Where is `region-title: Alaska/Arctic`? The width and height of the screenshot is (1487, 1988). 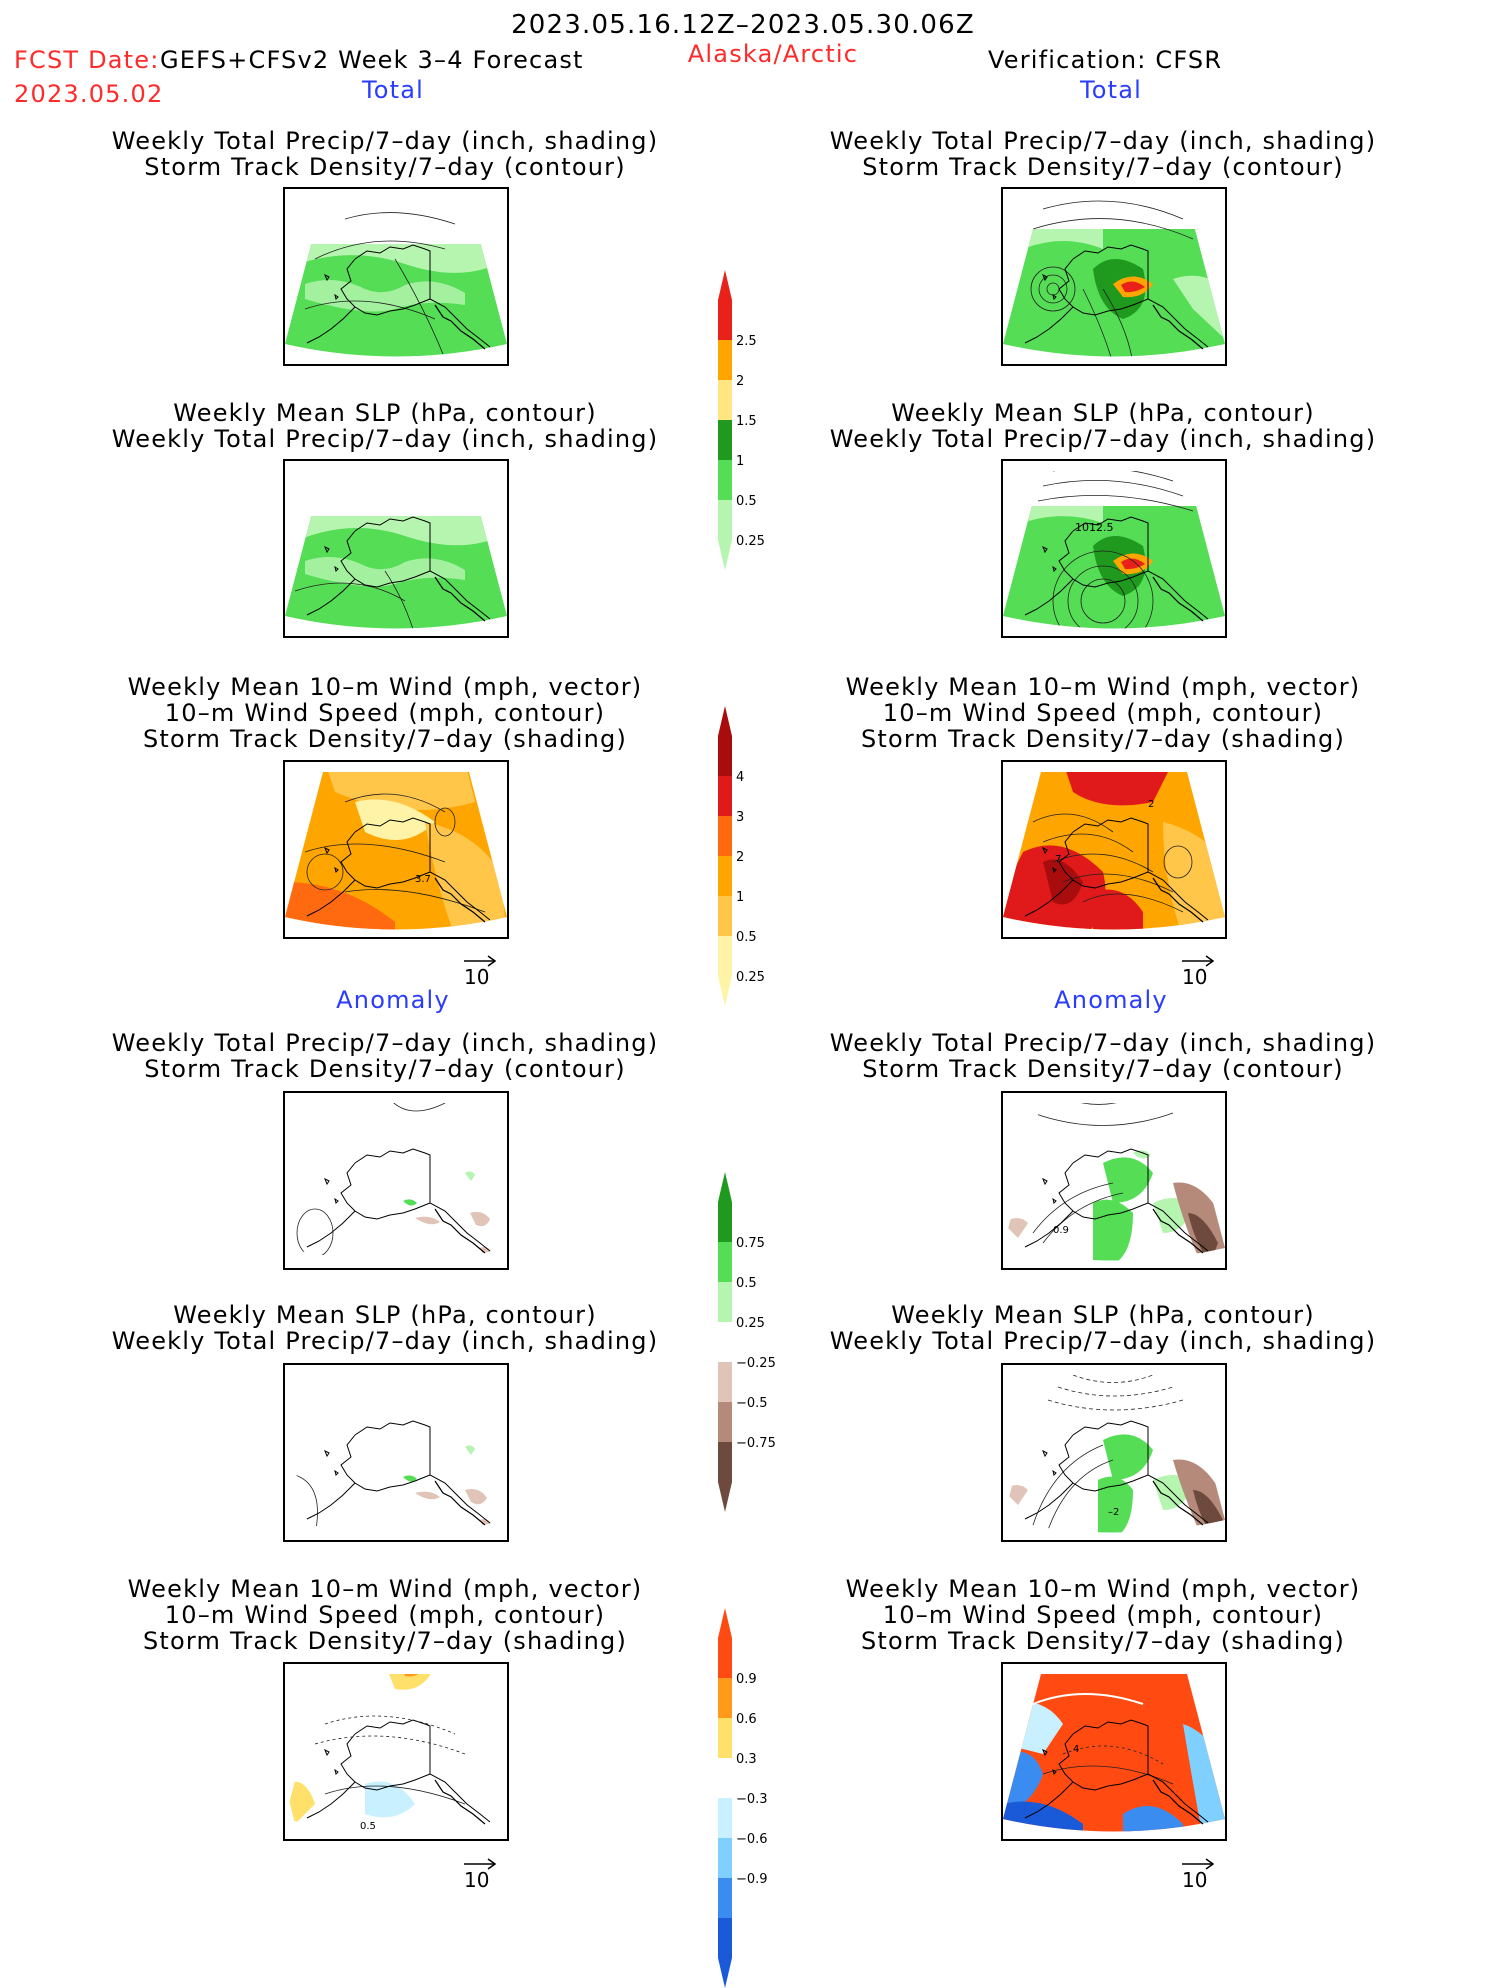 region-title: Alaska/Arctic is located at coordinates (773, 54).